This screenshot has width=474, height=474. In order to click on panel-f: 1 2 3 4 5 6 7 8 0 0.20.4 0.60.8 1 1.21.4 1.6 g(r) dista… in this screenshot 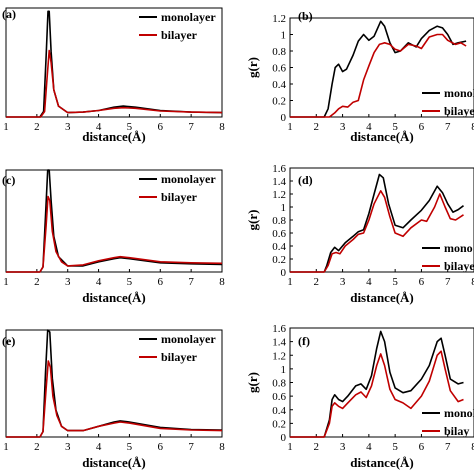, I will do `click(359, 396)`.